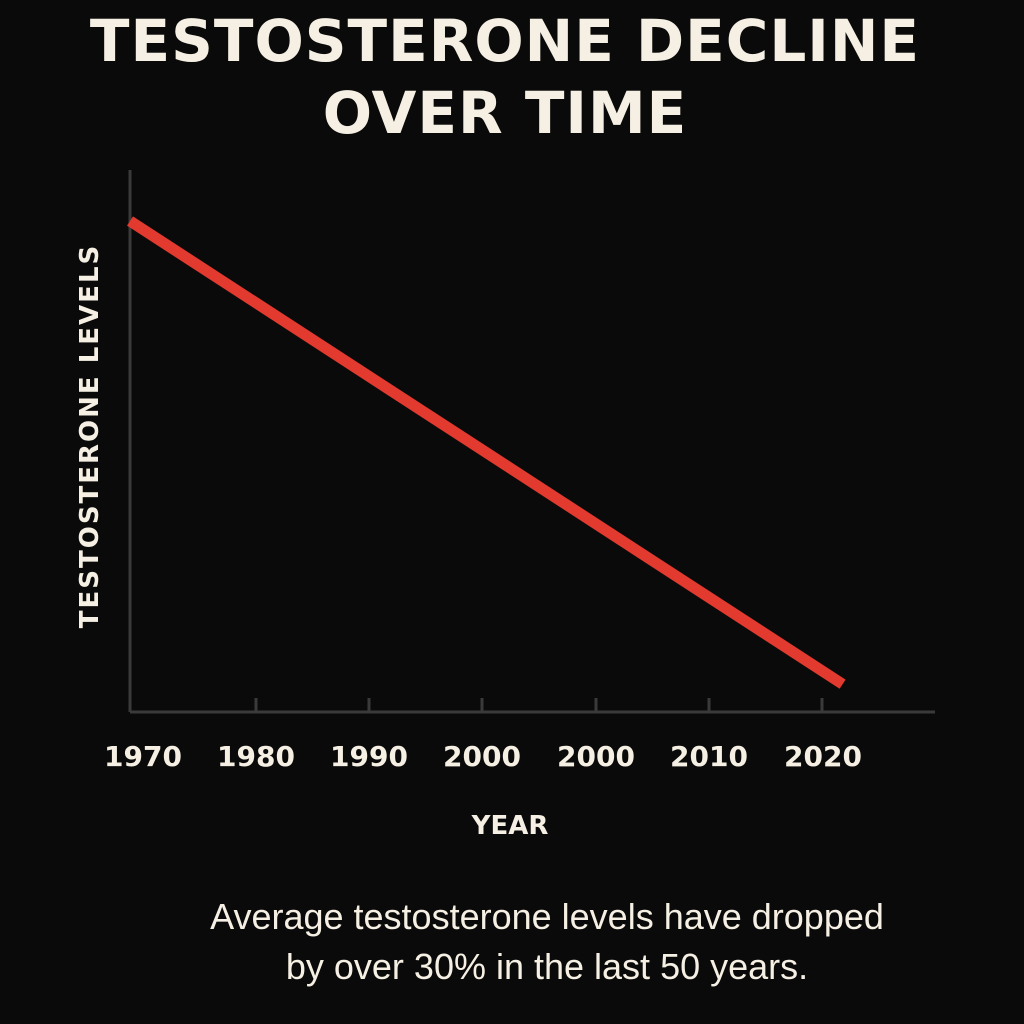 The image size is (1024, 1024). Describe the element at coordinates (369, 756) in the screenshot. I see `x-tick-label: 1990` at that location.